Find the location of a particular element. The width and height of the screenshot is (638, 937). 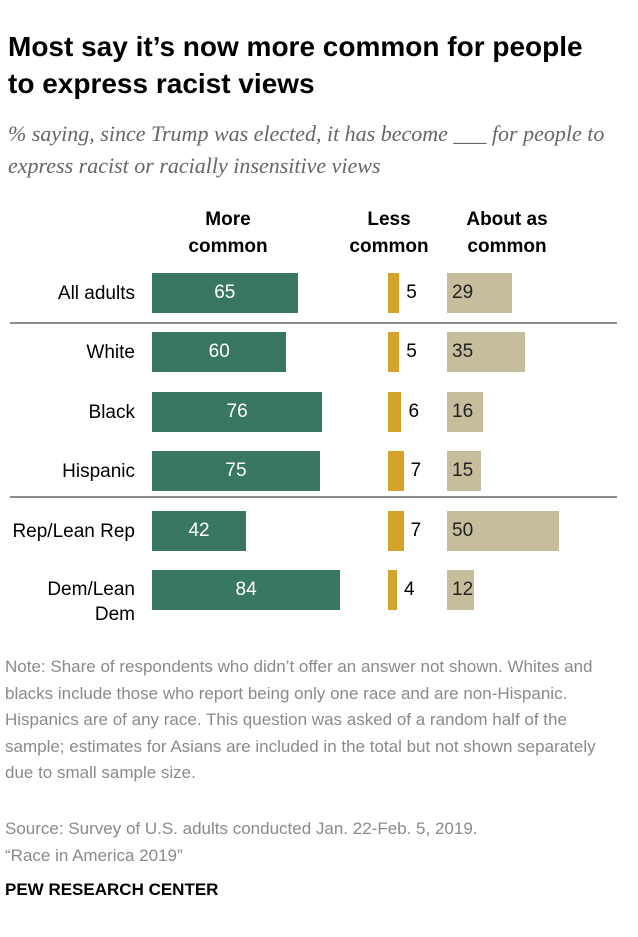

value-label: 75 is located at coordinates (236, 470).